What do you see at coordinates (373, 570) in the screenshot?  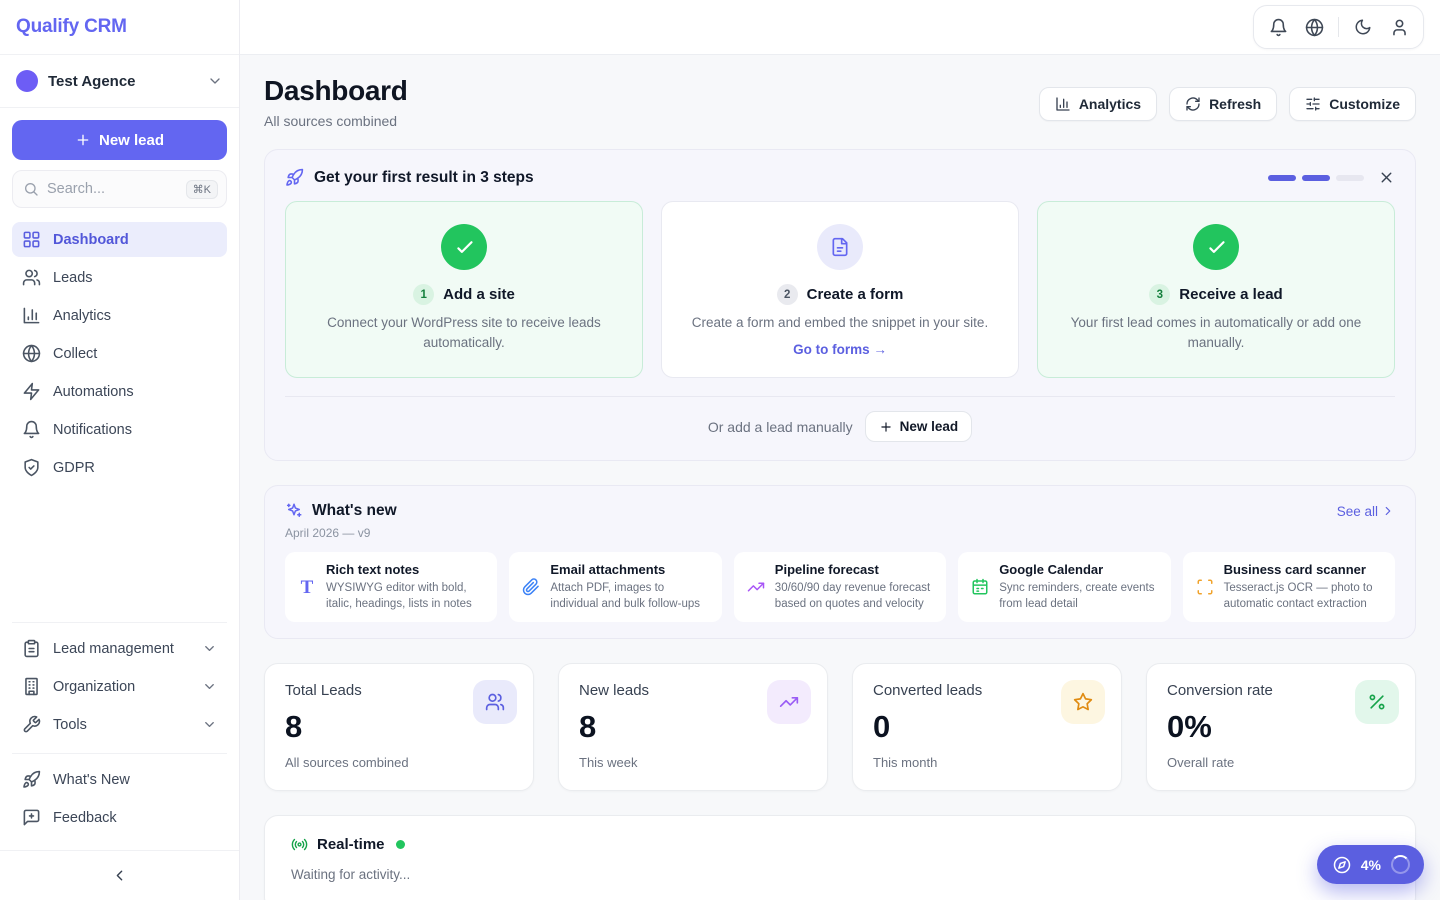 I see `feature-title: Rich text notes` at bounding box center [373, 570].